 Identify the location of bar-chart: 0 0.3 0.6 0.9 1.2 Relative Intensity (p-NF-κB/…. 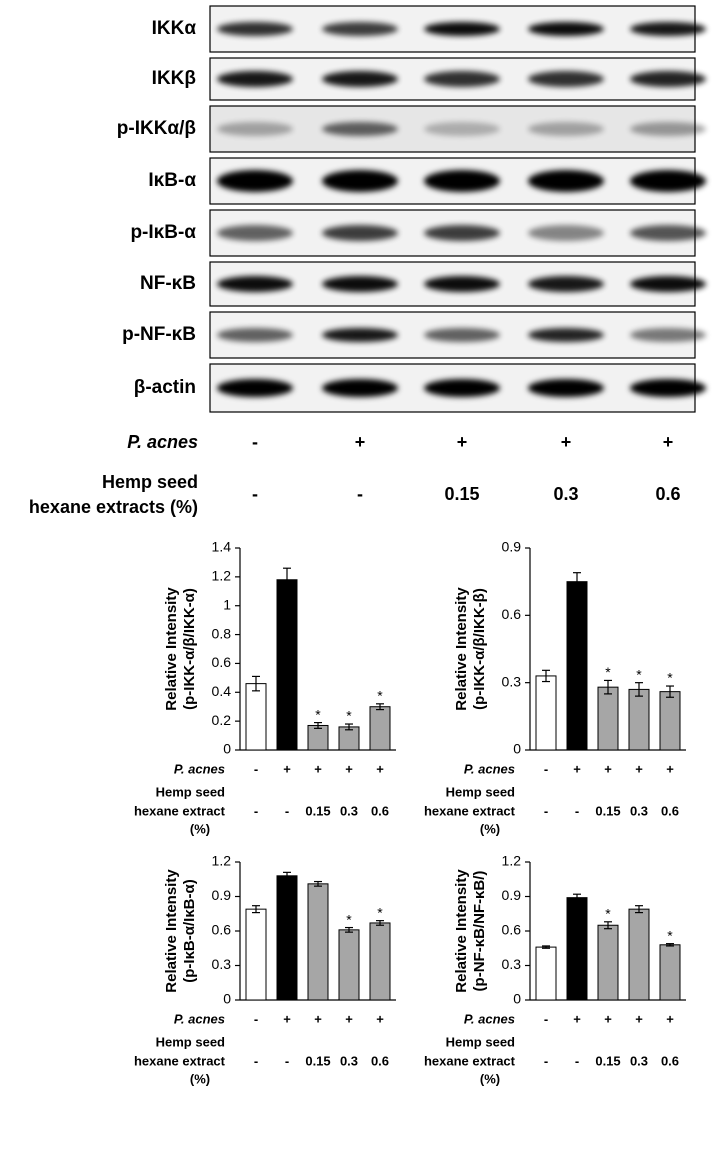
(555, 969).